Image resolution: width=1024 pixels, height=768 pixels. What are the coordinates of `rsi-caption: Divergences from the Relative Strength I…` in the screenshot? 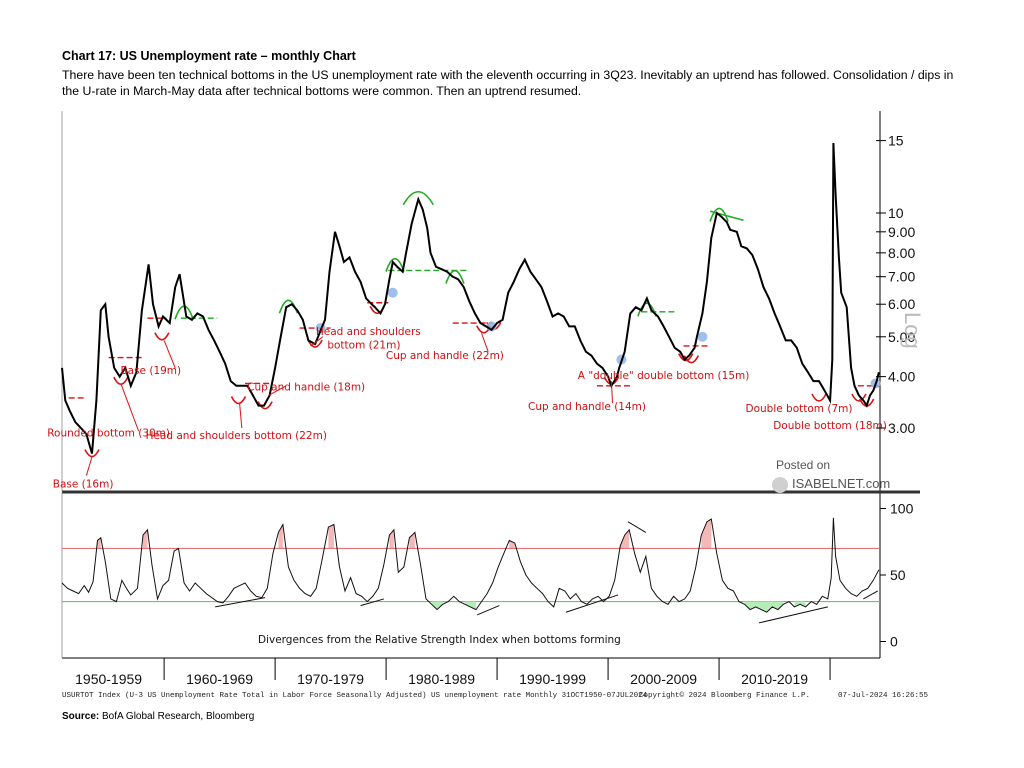 It's located at (439, 640).